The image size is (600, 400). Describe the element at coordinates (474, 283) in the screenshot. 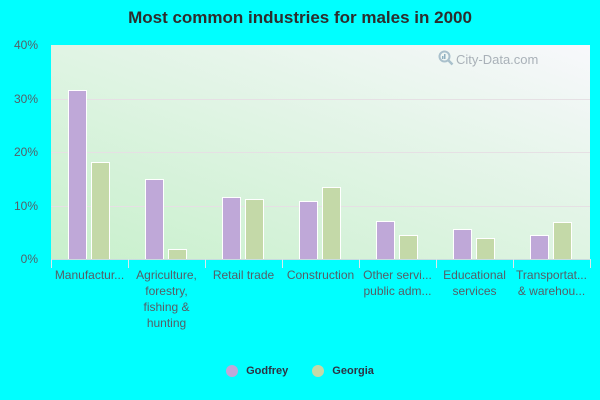

I see `x-tick-label: Educational services` at that location.